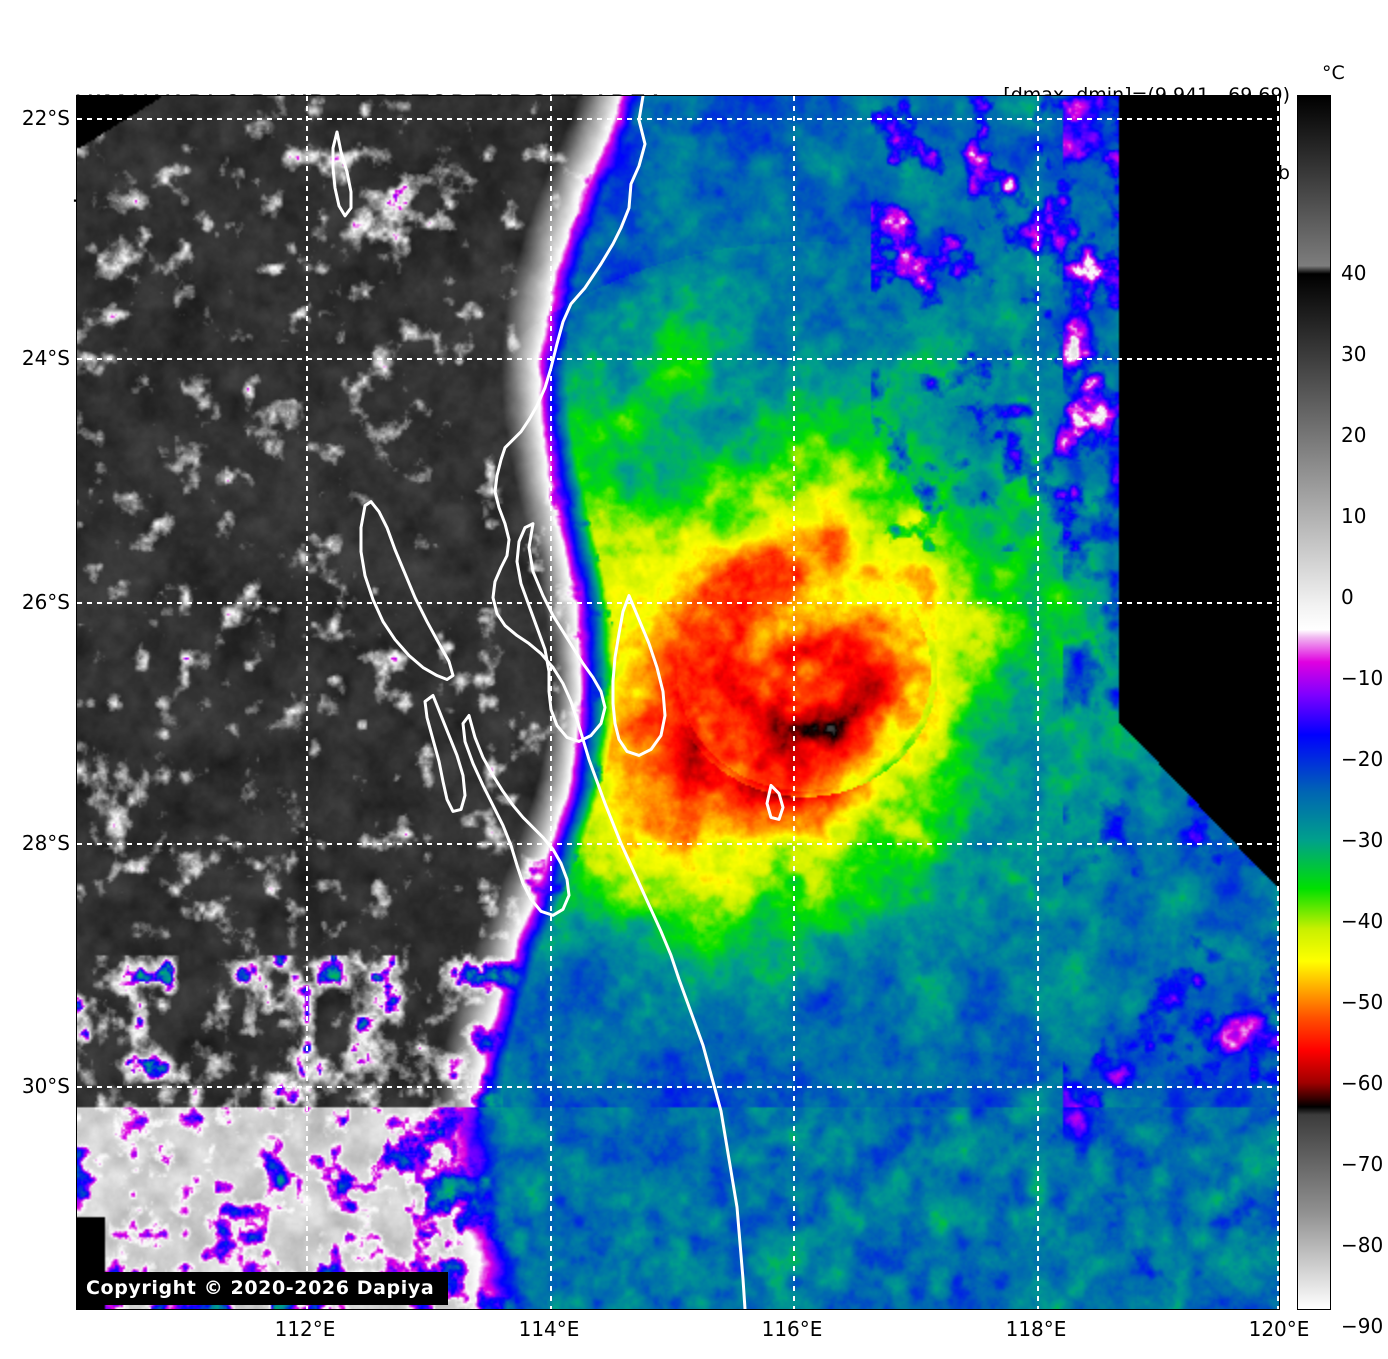 Image resolution: width=1388 pixels, height=1359 pixels. I want to click on colorbar-tick-label: 0, so click(1347, 597).